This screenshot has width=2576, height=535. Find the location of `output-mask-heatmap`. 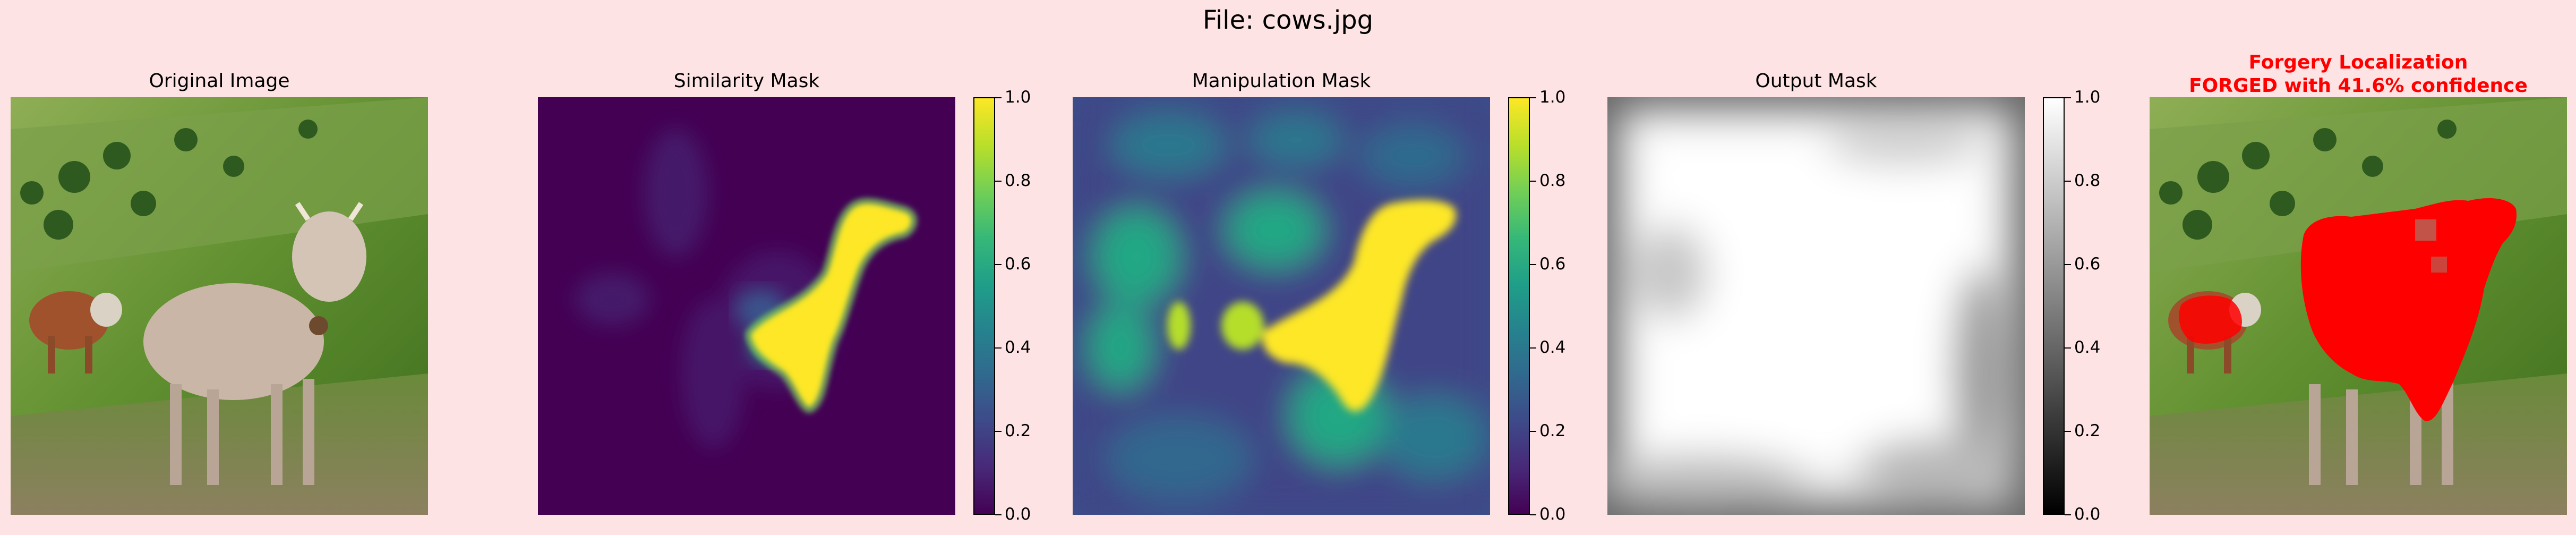

output-mask-heatmap is located at coordinates (1816, 306).